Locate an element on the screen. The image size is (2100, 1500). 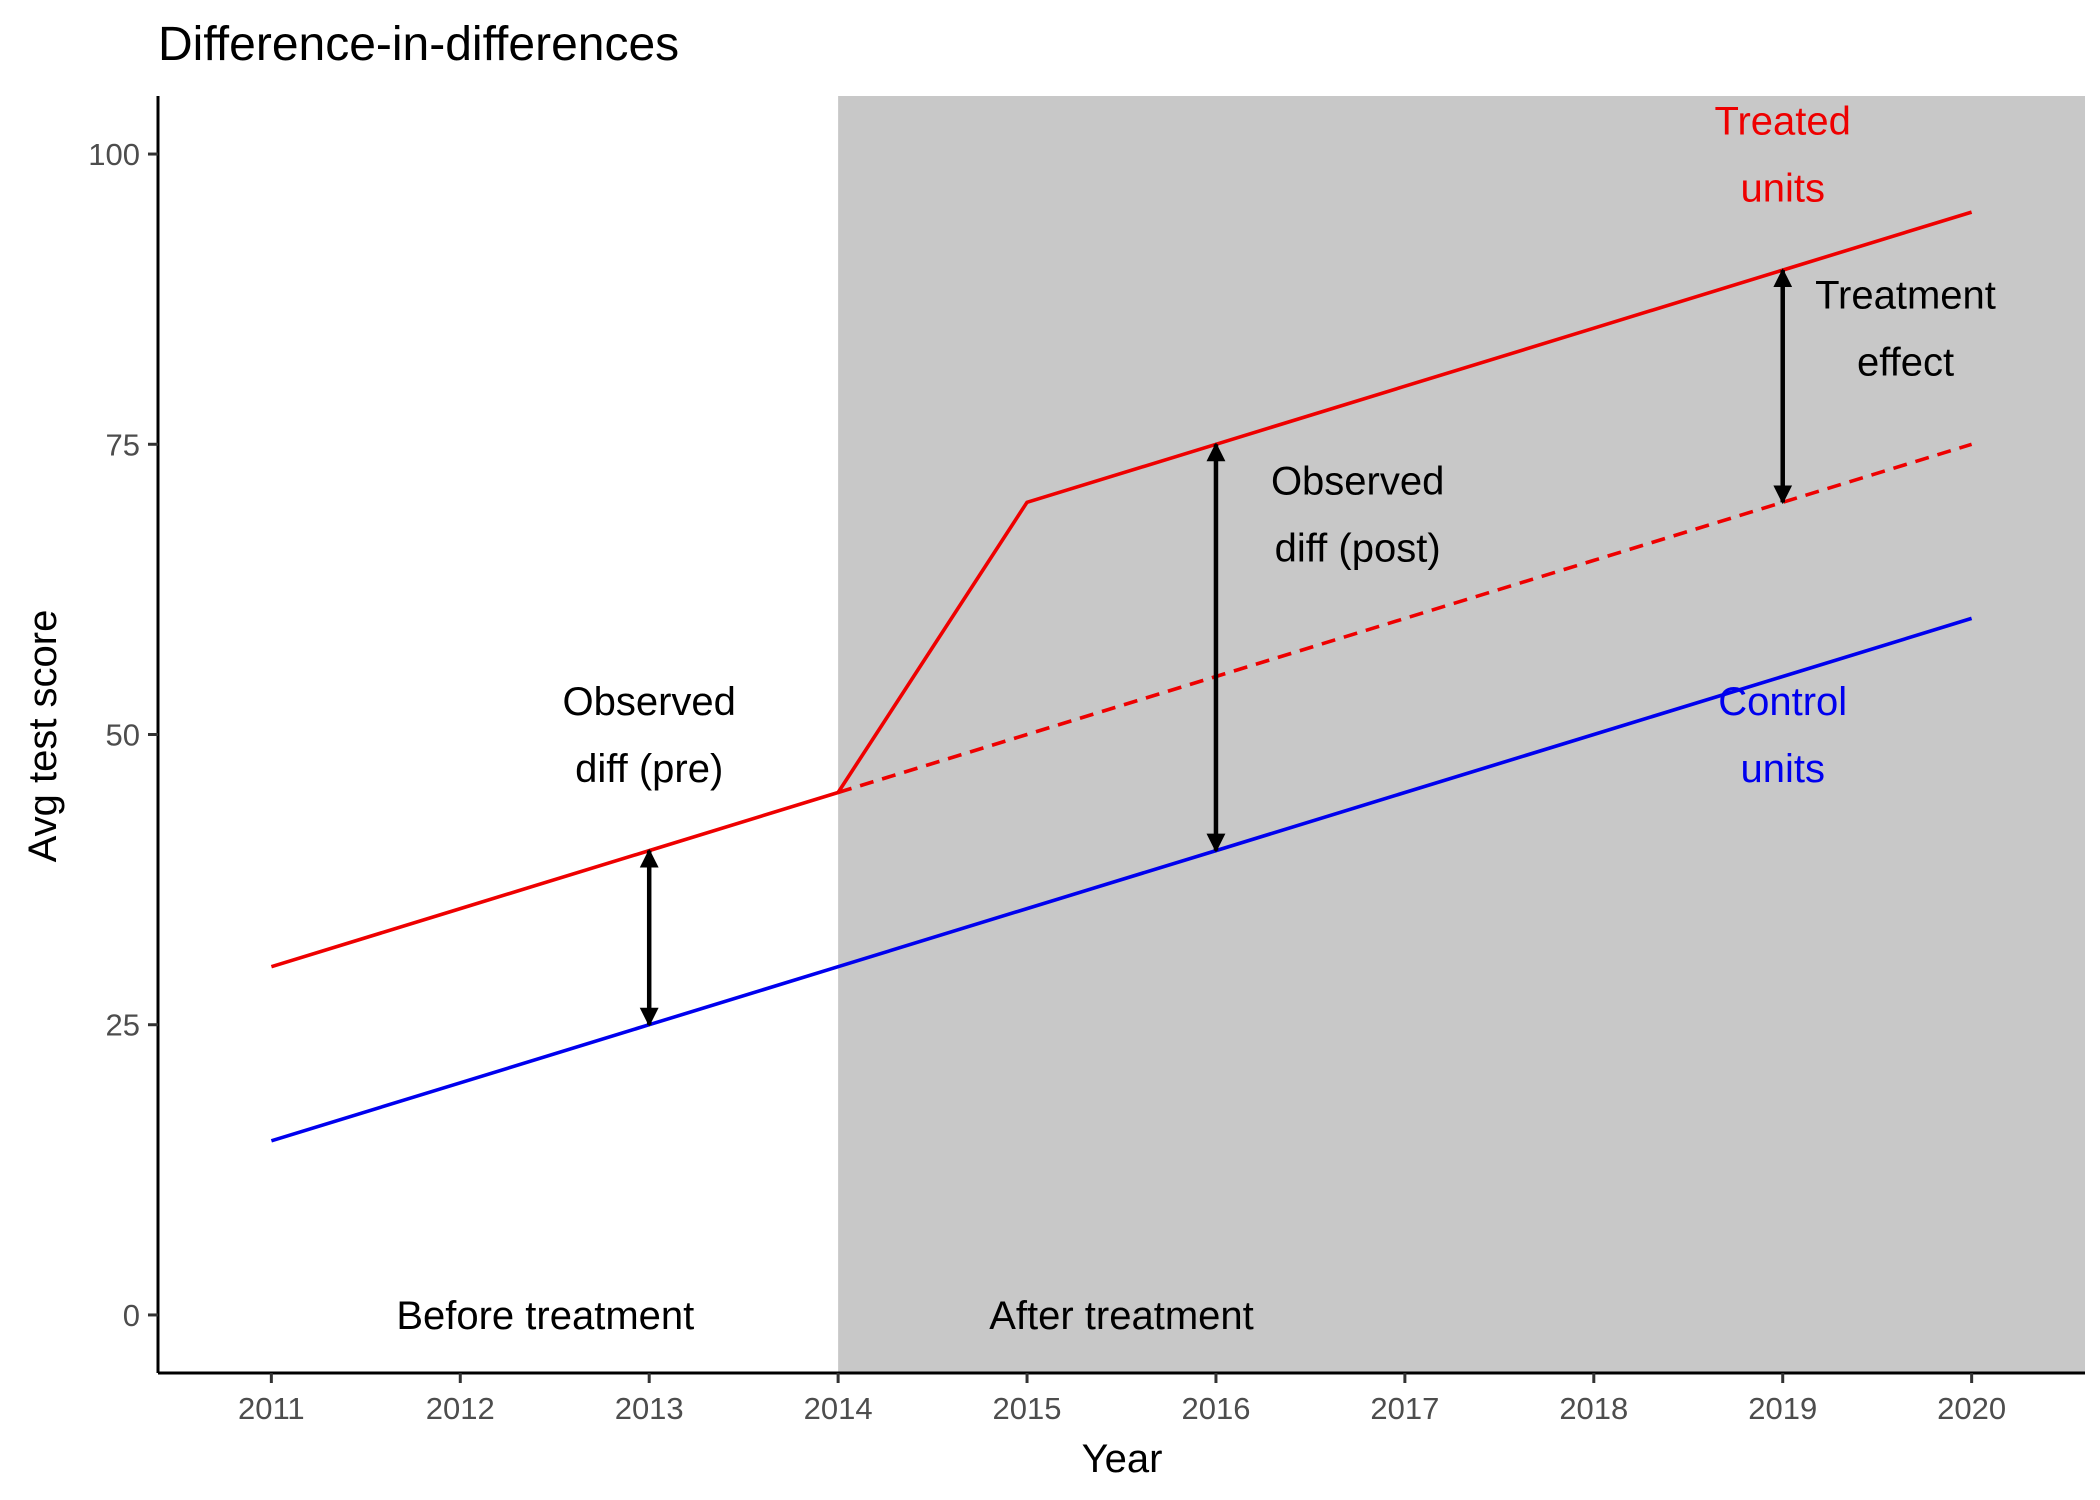
annotation-line: Treatment is located at coordinates (1905, 296).